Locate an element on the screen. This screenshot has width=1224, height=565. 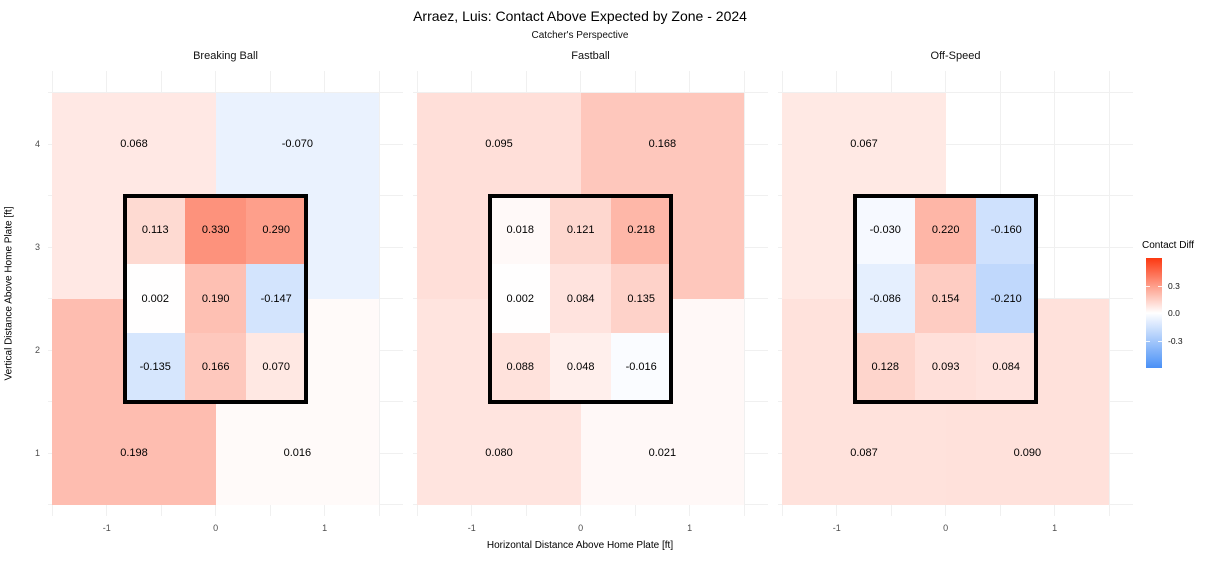
zone-value-strike-r2c3: -0.147 is located at coordinates (276, 298).